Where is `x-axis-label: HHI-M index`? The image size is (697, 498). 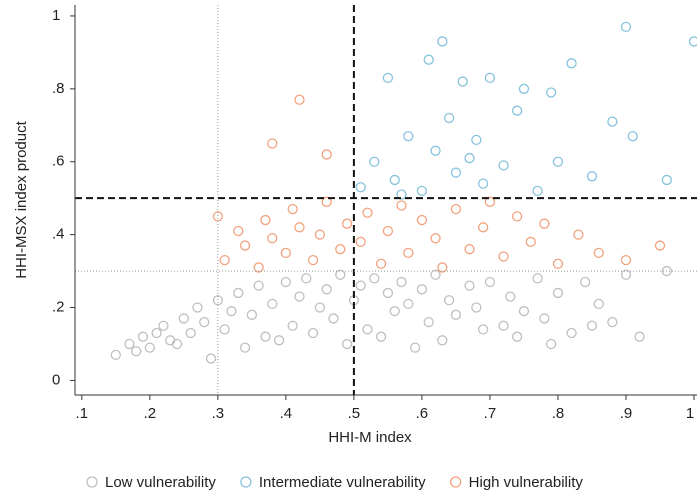
x-axis-label: HHI-M index is located at coordinates (370, 437).